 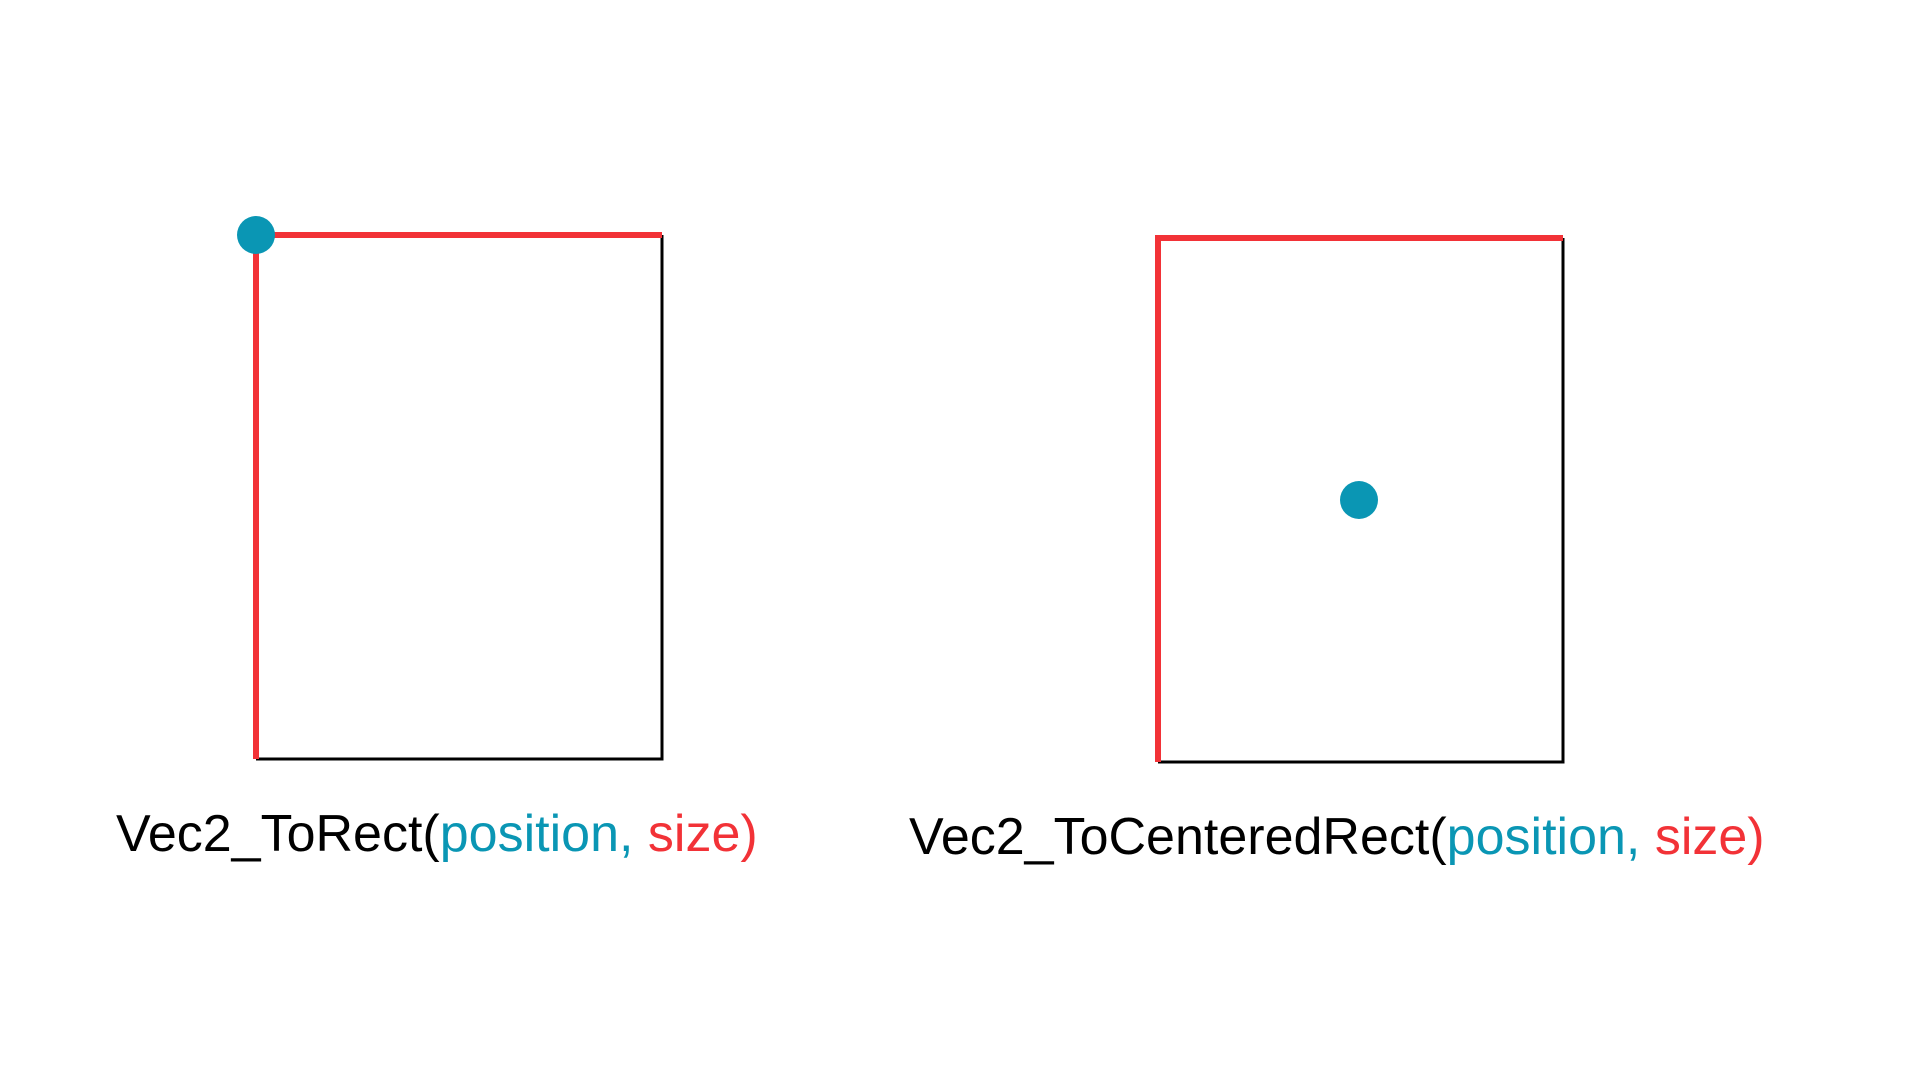 I want to click on to-centered-rect-unhighlighted-edges, so click(x=1361, y=501).